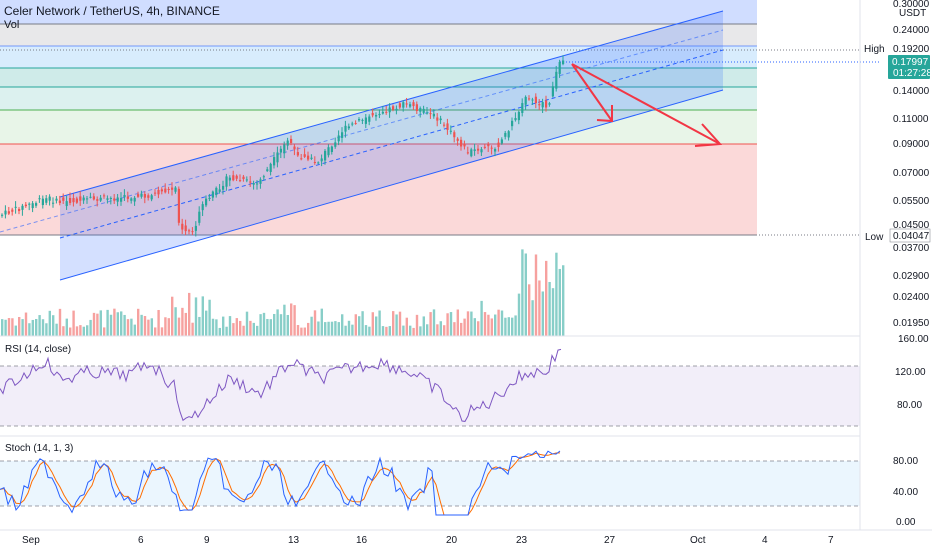 This screenshot has width=932, height=555. Describe the element at coordinates (913, 339) in the screenshot. I see `rsi-tick: 160.00` at that location.